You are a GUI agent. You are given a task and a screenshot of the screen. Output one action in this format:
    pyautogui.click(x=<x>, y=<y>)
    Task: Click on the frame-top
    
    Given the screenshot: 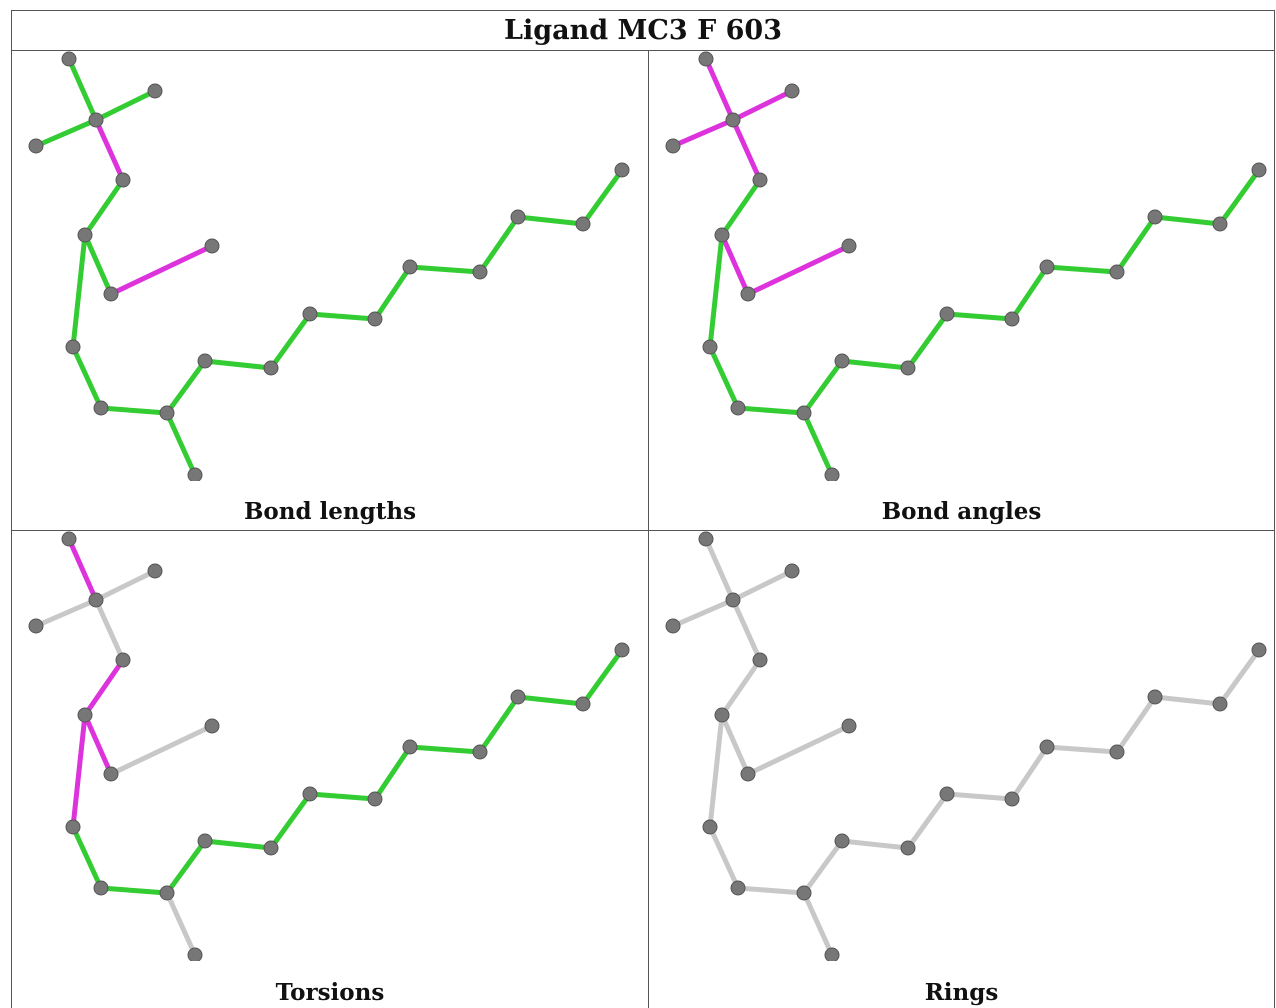 What is the action you would take?
    pyautogui.click(x=643, y=10)
    